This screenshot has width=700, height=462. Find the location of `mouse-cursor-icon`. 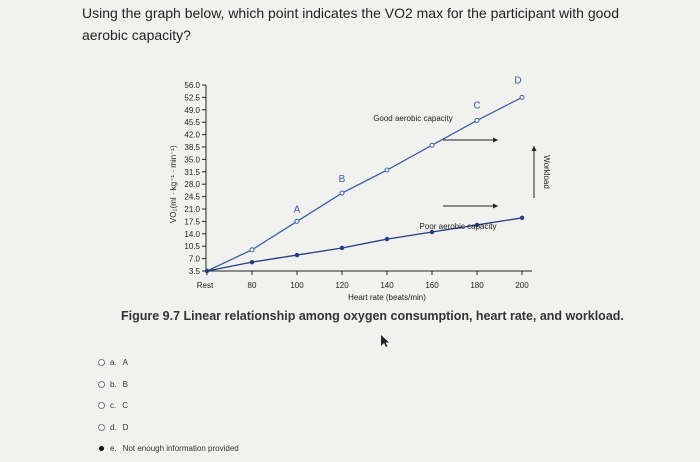

mouse-cursor-icon is located at coordinates (385, 341).